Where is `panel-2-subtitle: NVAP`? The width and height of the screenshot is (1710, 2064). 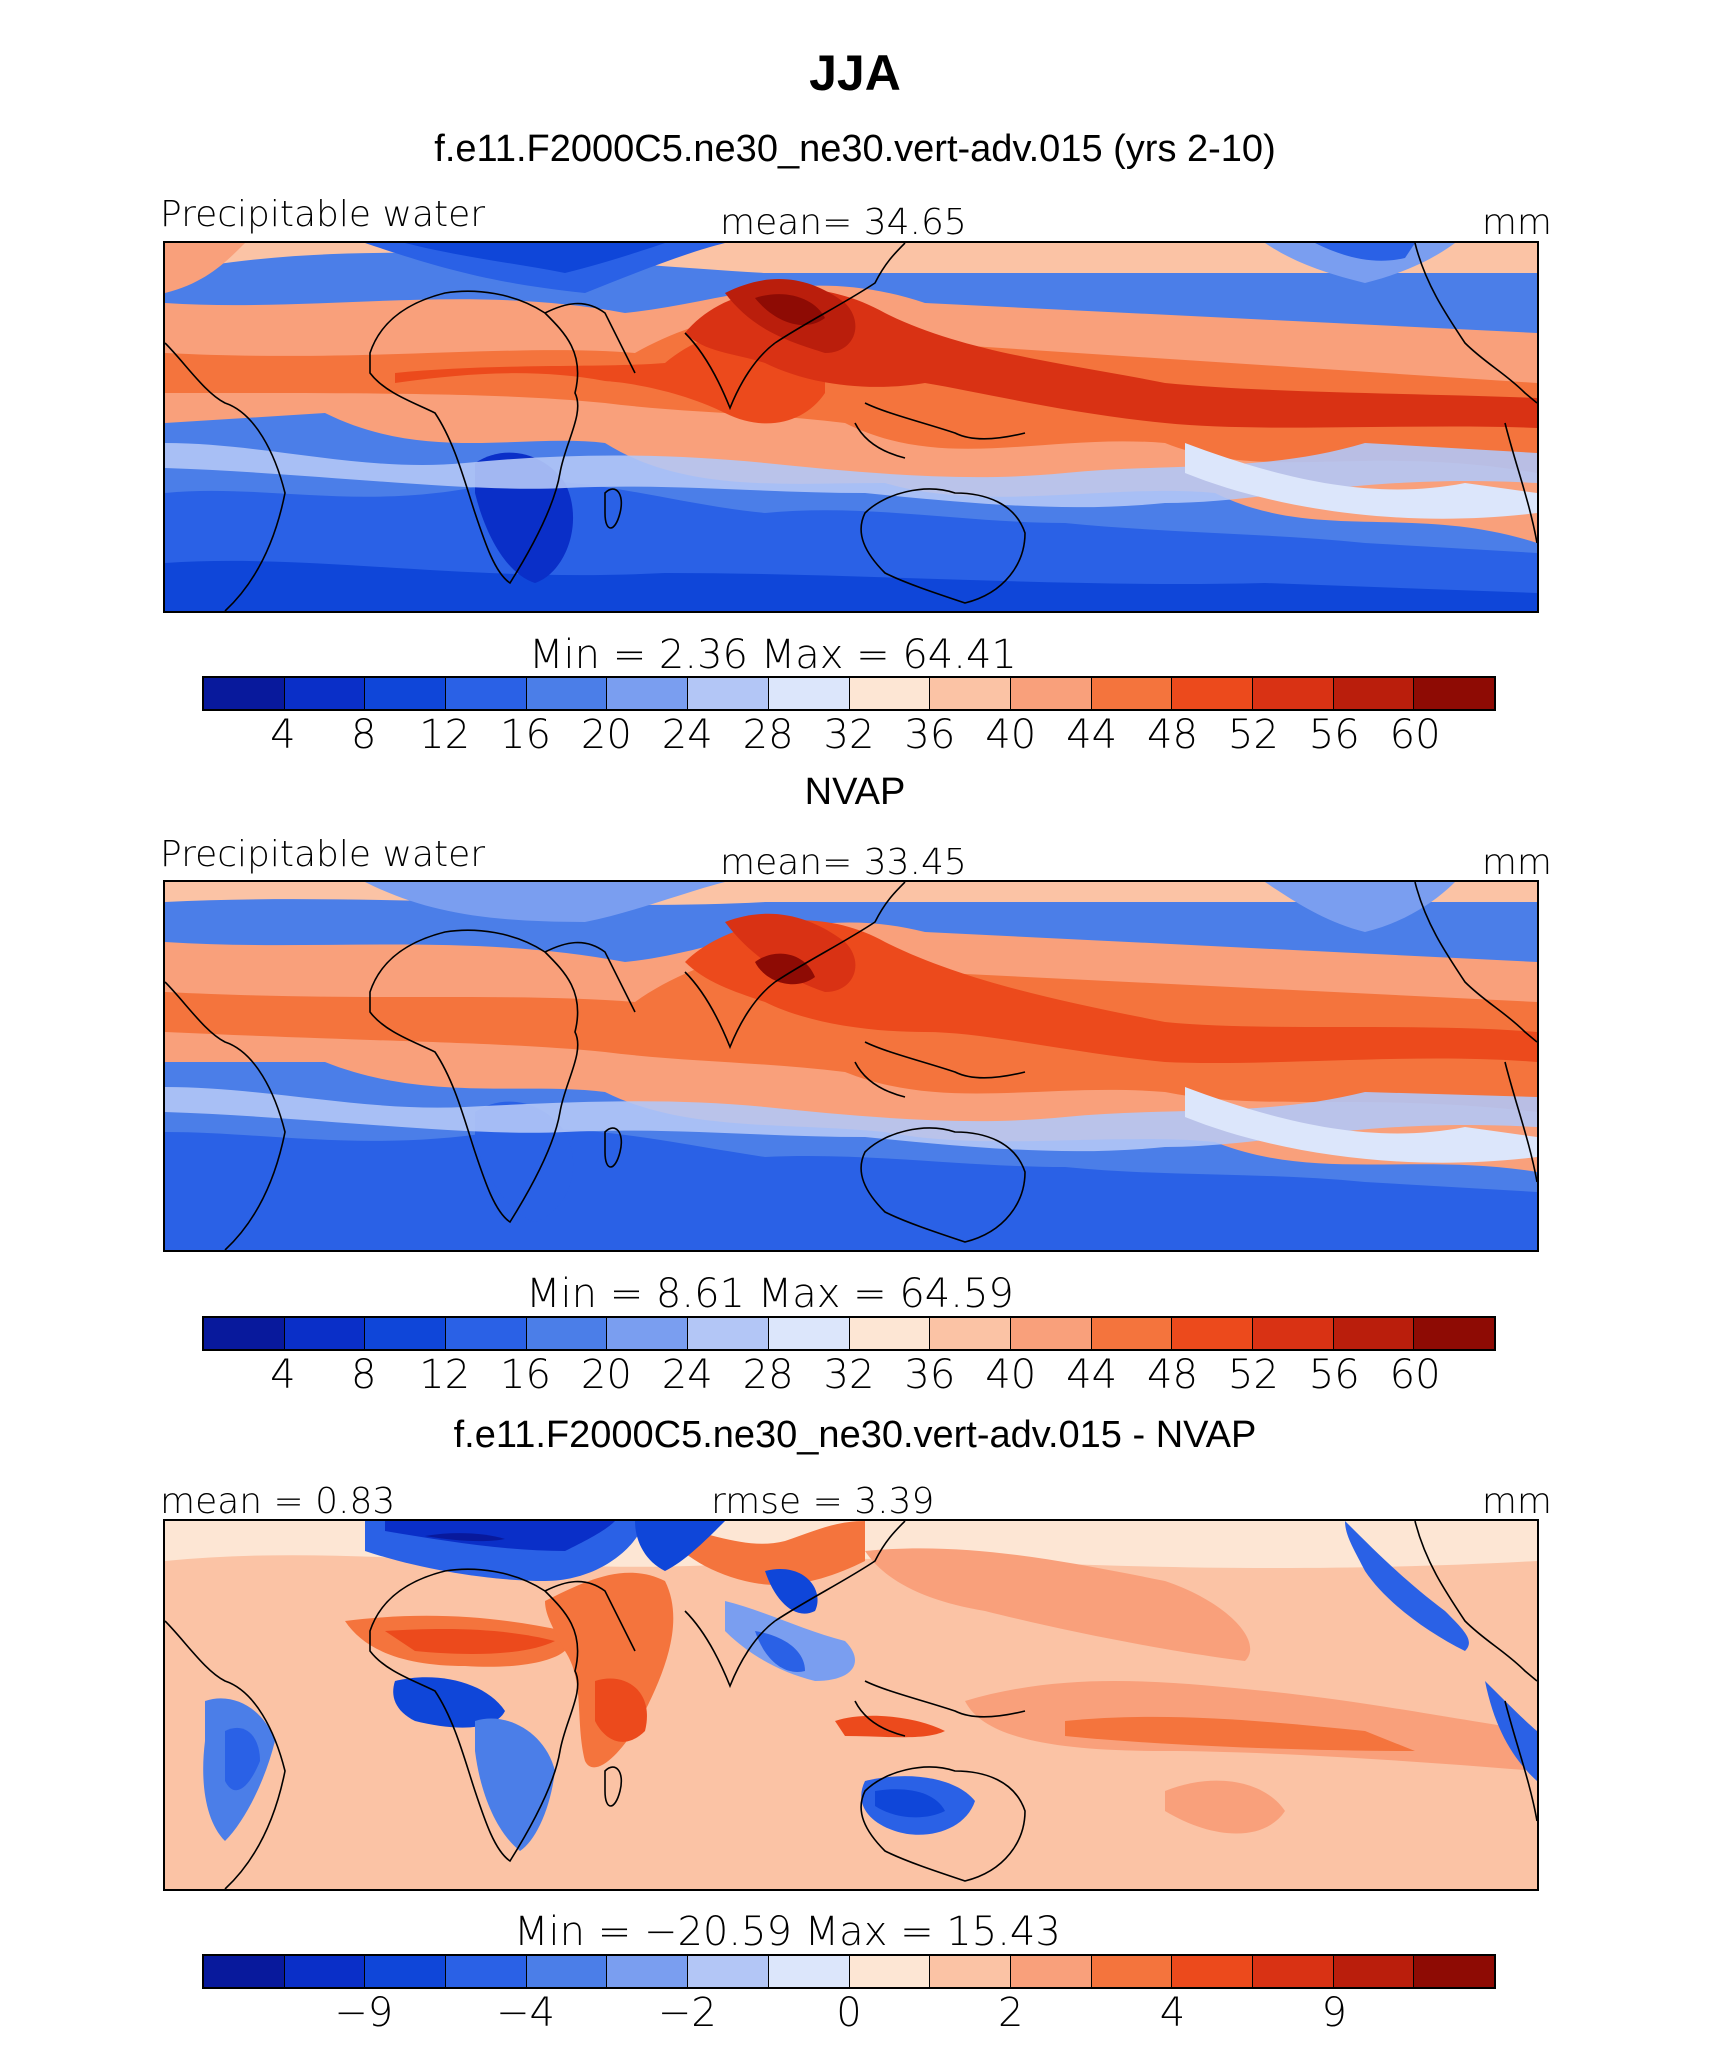 panel-2-subtitle: NVAP is located at coordinates (855, 792).